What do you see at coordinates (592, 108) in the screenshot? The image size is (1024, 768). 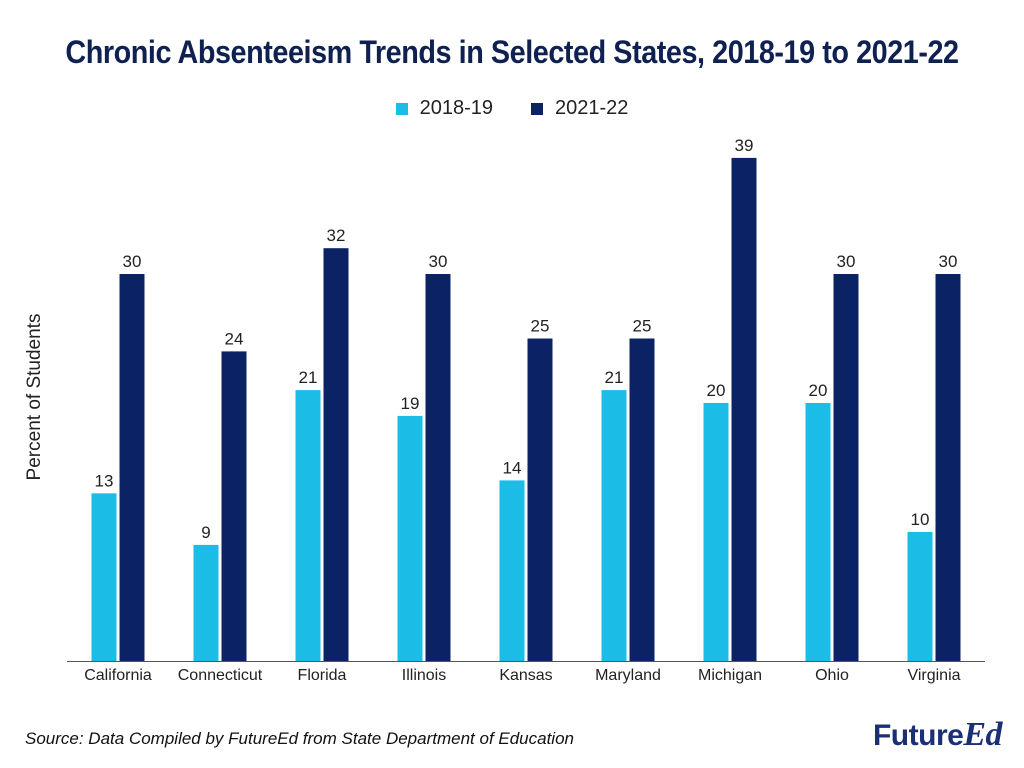 I see `legend-label-2021-22: 2021-22` at bounding box center [592, 108].